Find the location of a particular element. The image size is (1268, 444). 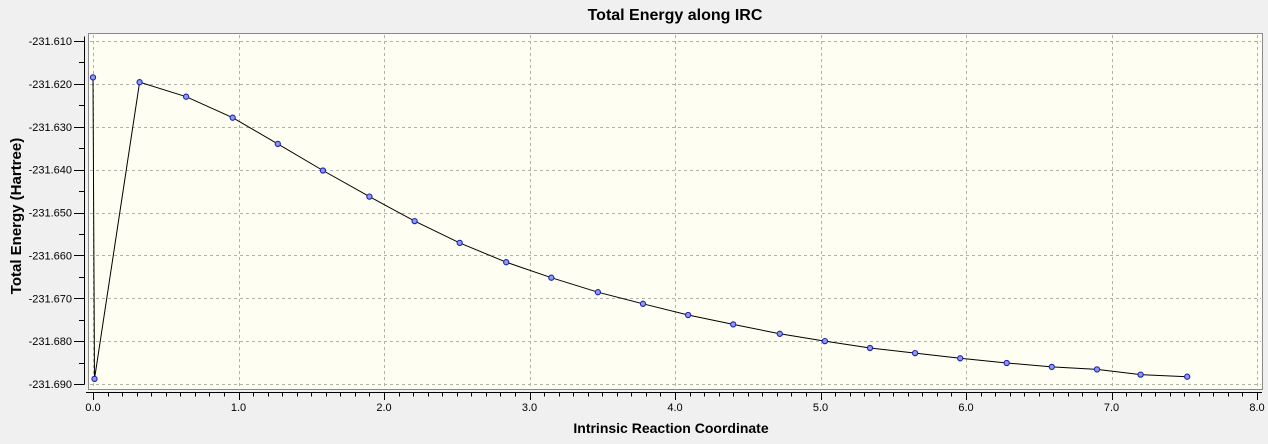

x-tick-label: 7.0 is located at coordinates (1111, 408).